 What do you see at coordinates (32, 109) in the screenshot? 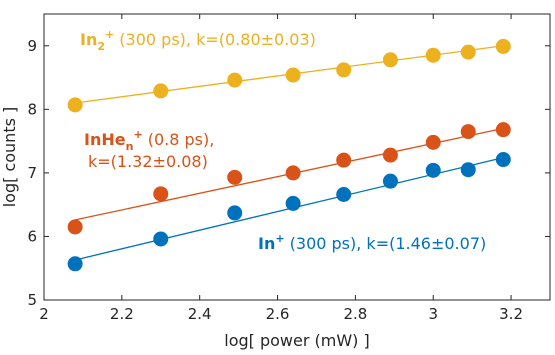
I see `y-tick-label: 8` at bounding box center [32, 109].